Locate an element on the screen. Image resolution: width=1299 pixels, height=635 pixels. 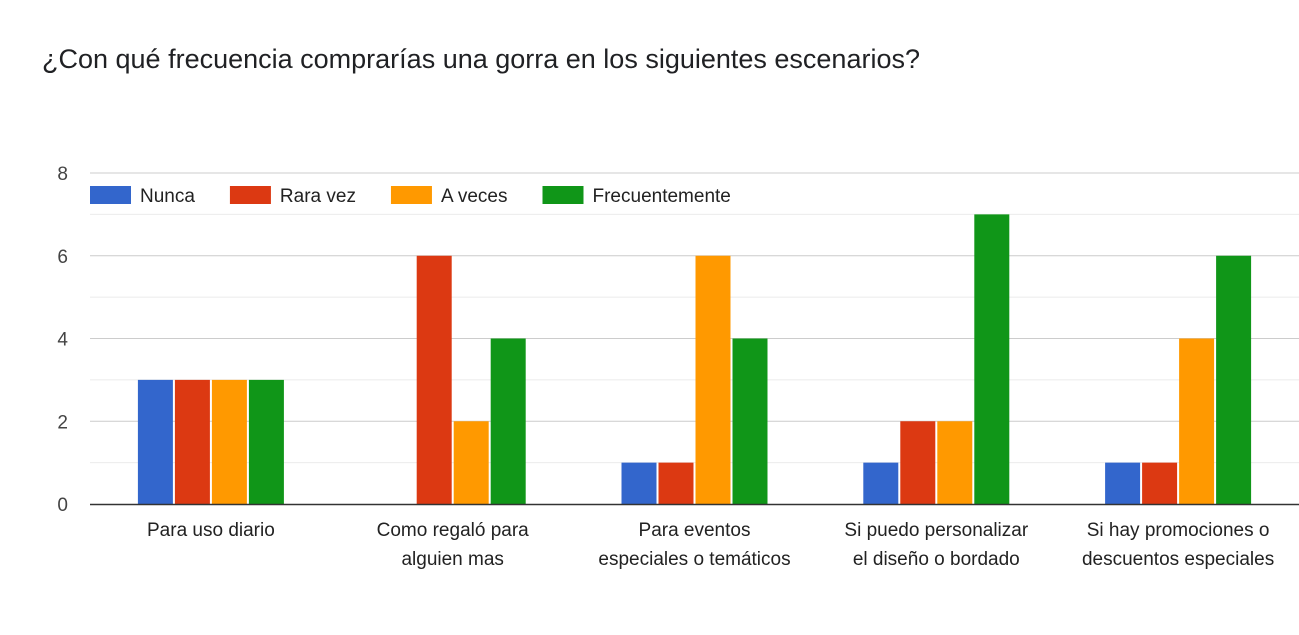
x-tick-label: Como regaló para is located at coordinates (453, 530).